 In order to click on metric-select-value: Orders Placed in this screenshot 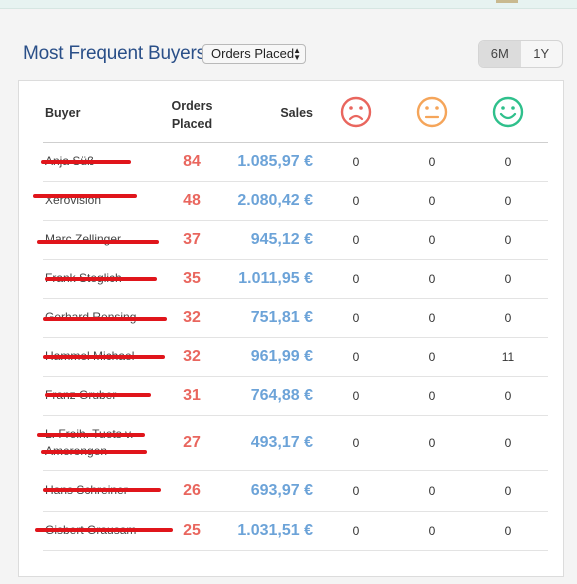, I will do `click(253, 53)`.